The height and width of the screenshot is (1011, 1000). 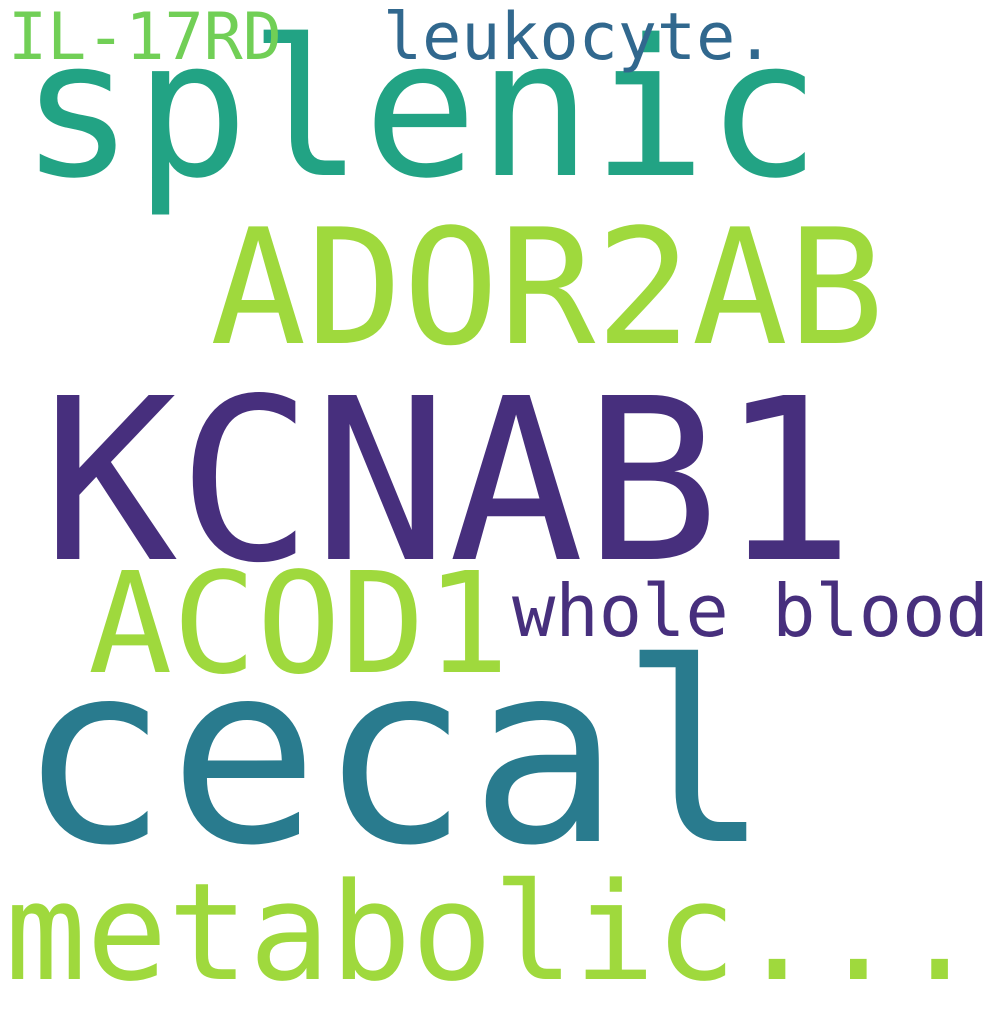 What do you see at coordinates (145, 37) in the screenshot?
I see `word-il-17rd: IL-17RD` at bounding box center [145, 37].